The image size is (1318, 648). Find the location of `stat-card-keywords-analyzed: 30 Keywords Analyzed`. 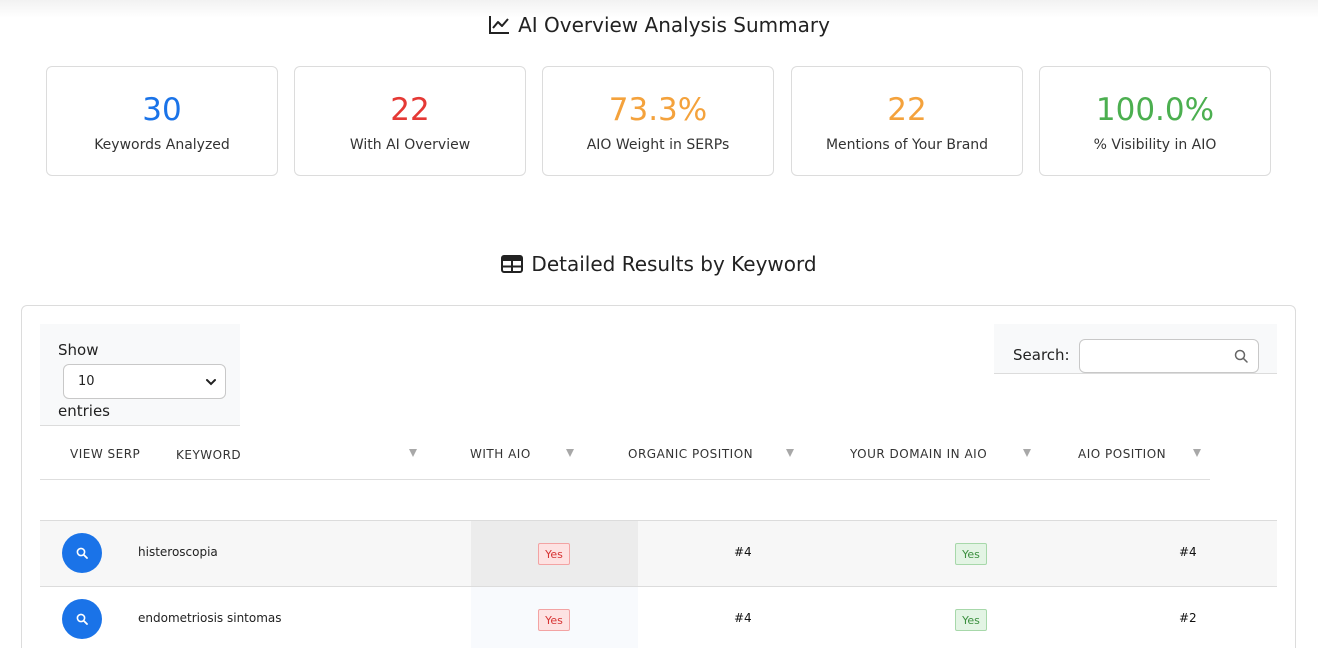

stat-card-keywords-analyzed: 30 Keywords Analyzed is located at coordinates (162, 121).